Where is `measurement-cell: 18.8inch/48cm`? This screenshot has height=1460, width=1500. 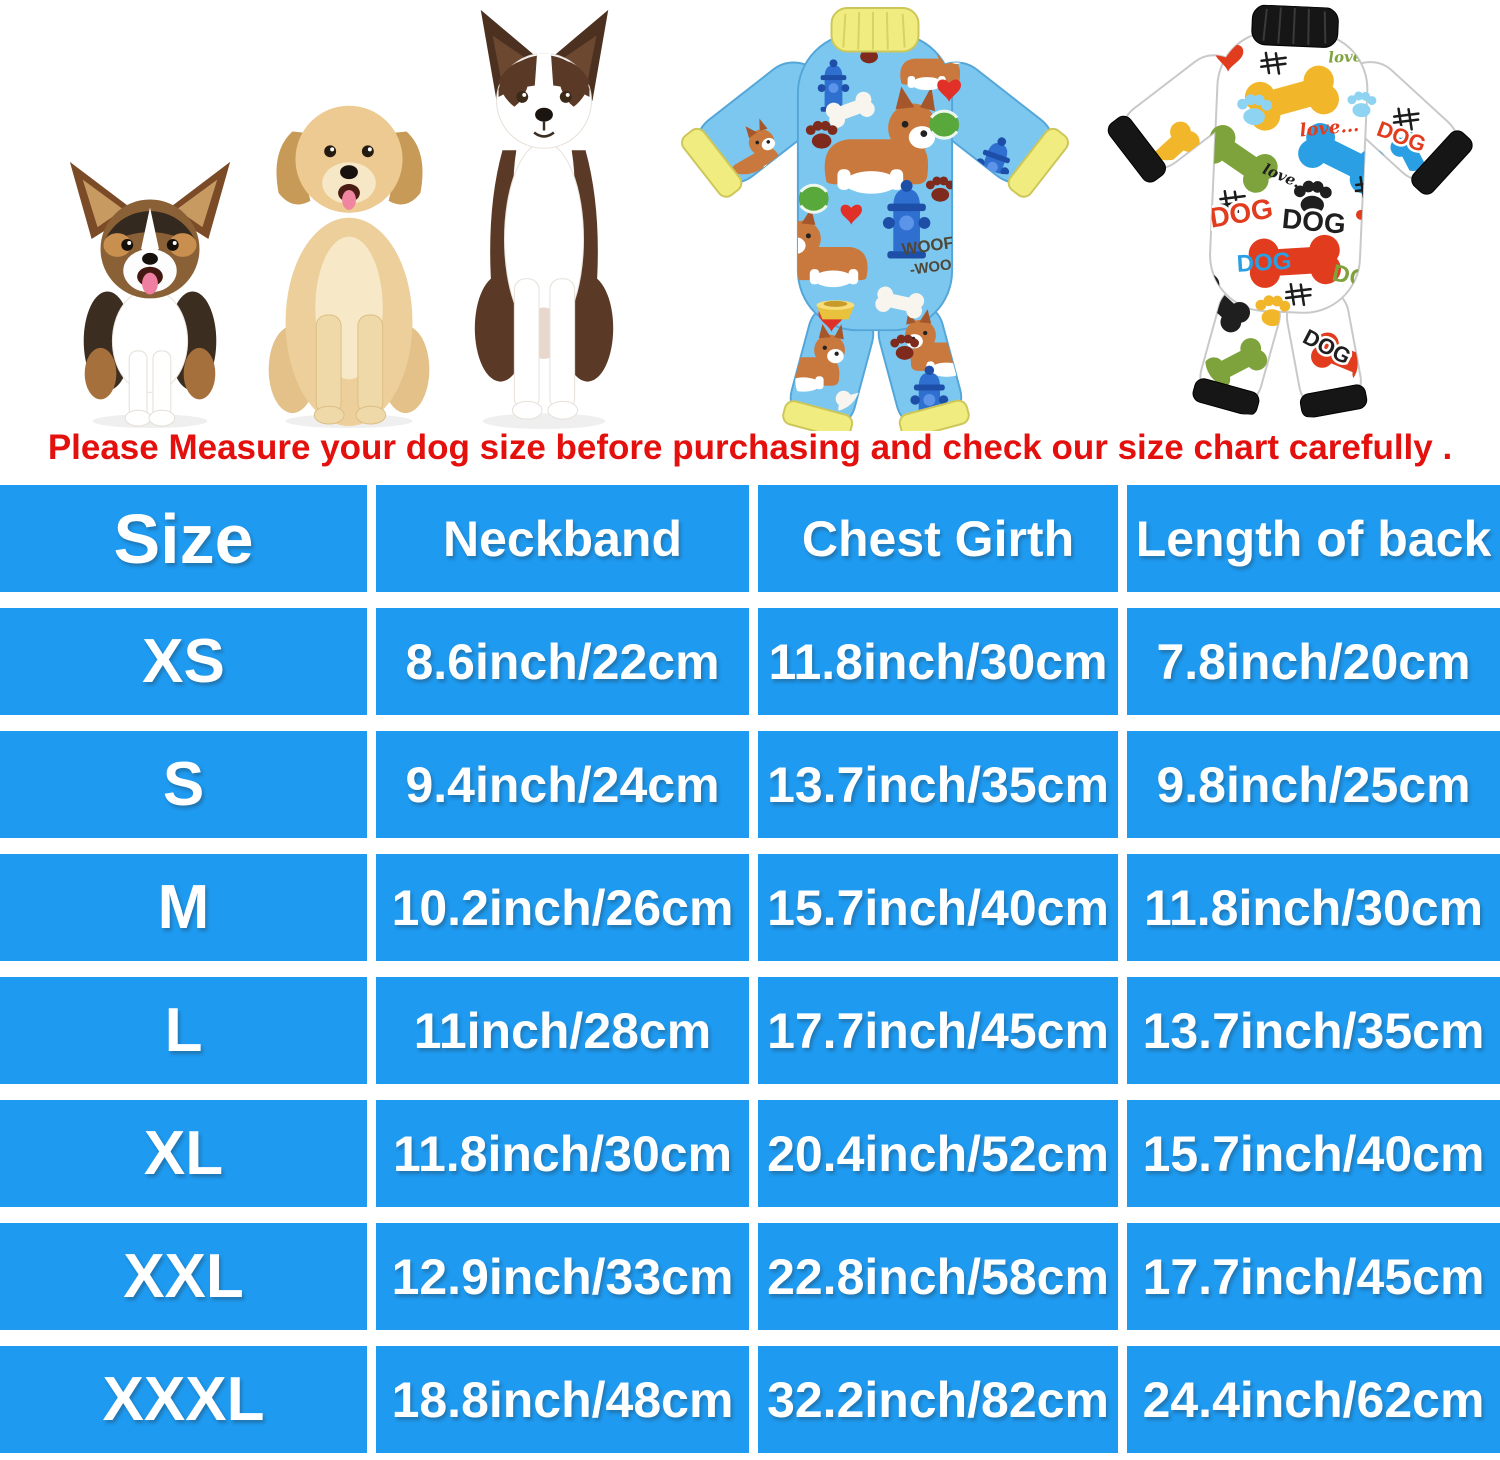 measurement-cell: 18.8inch/48cm is located at coordinates (562, 1399).